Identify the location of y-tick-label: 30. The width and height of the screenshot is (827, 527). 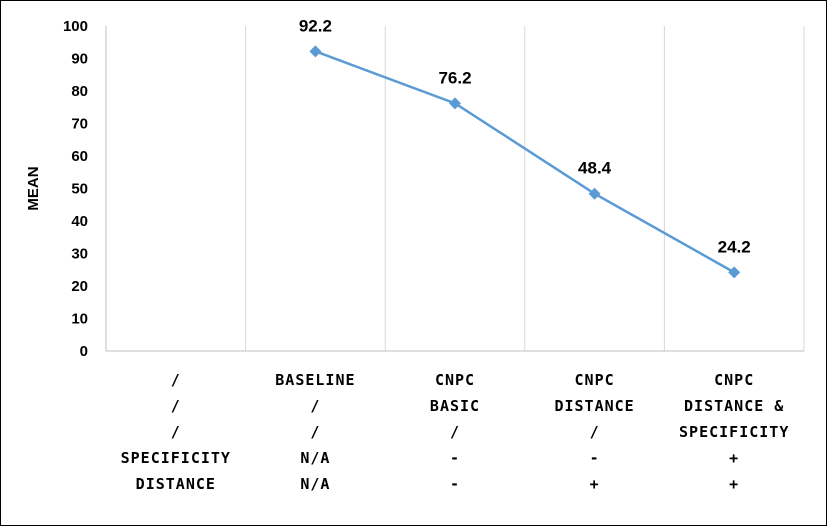
(79, 254).